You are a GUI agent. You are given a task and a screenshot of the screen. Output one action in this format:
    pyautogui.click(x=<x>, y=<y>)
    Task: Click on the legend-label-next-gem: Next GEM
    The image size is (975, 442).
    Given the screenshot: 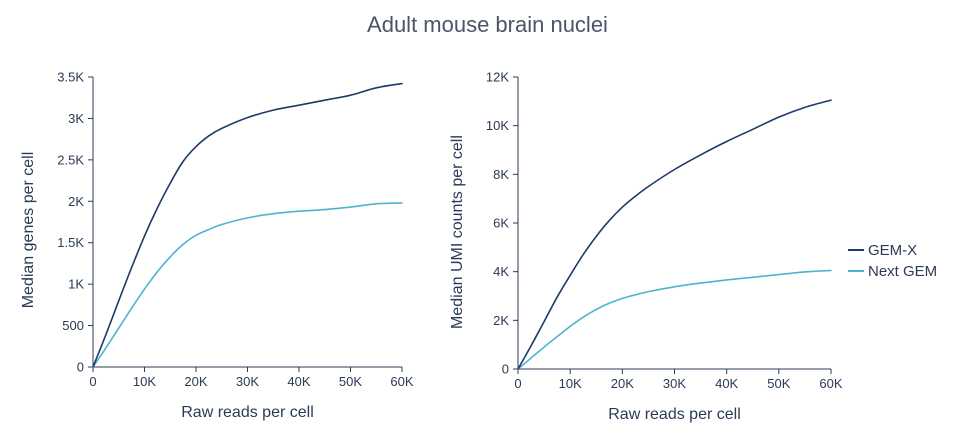 What is the action you would take?
    pyautogui.click(x=902, y=271)
    